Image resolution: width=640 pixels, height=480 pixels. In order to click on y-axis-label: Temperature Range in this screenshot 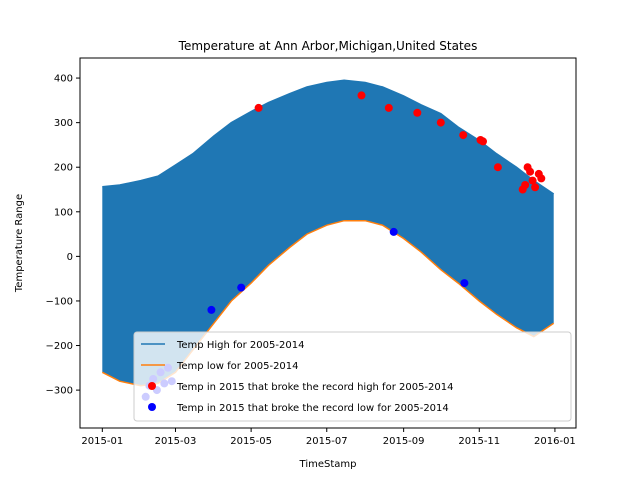, I will do `click(19, 243)`.